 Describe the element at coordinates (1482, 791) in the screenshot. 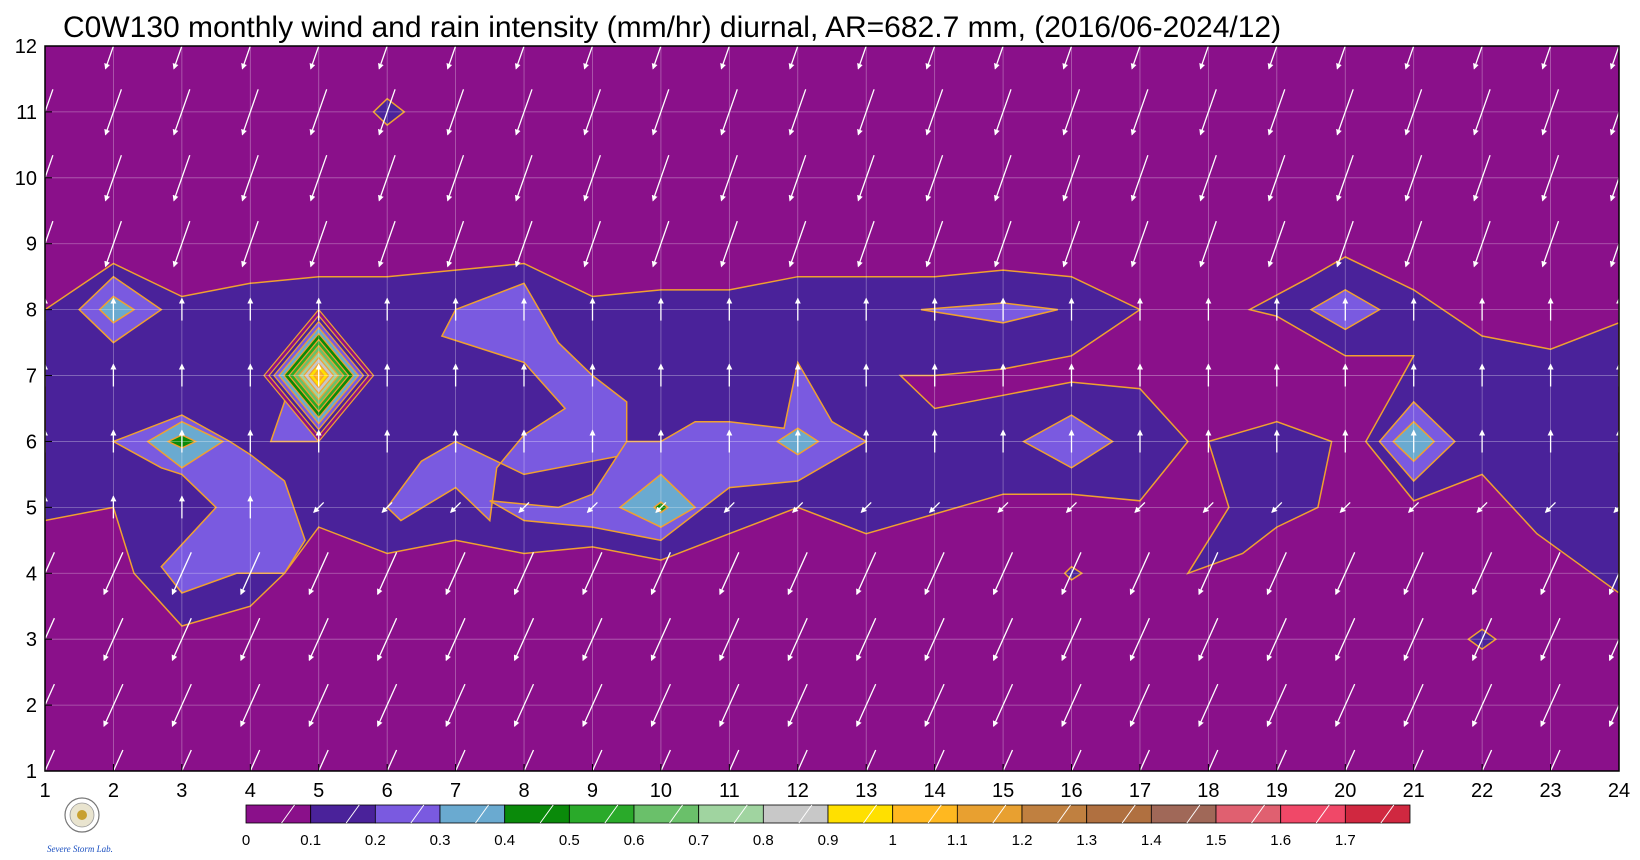

I see `x-tick-label-22: 22` at that location.